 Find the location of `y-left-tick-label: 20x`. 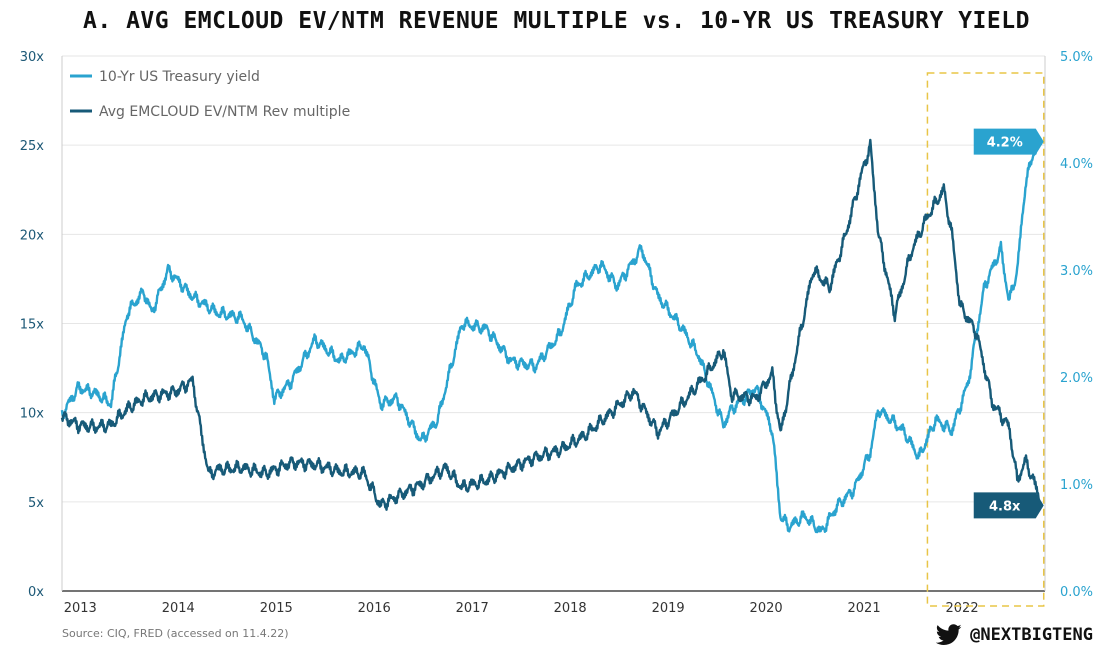

y-left-tick-label: 20x is located at coordinates (32, 235).